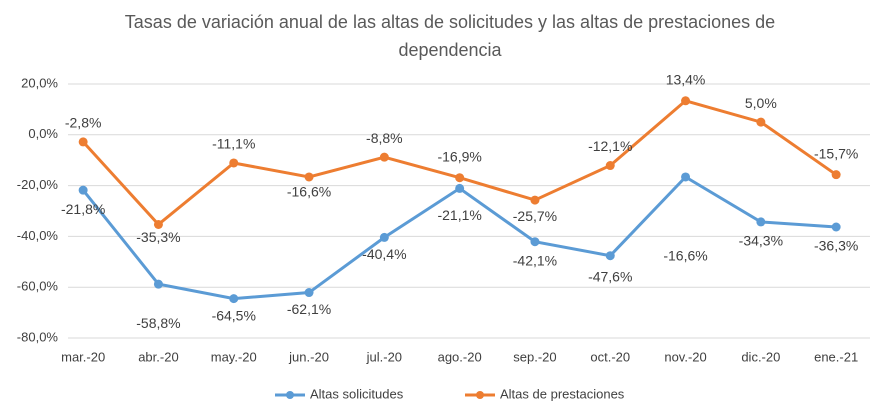 The height and width of the screenshot is (403, 881). I want to click on x-tick-label: jul.-20, so click(384, 356).